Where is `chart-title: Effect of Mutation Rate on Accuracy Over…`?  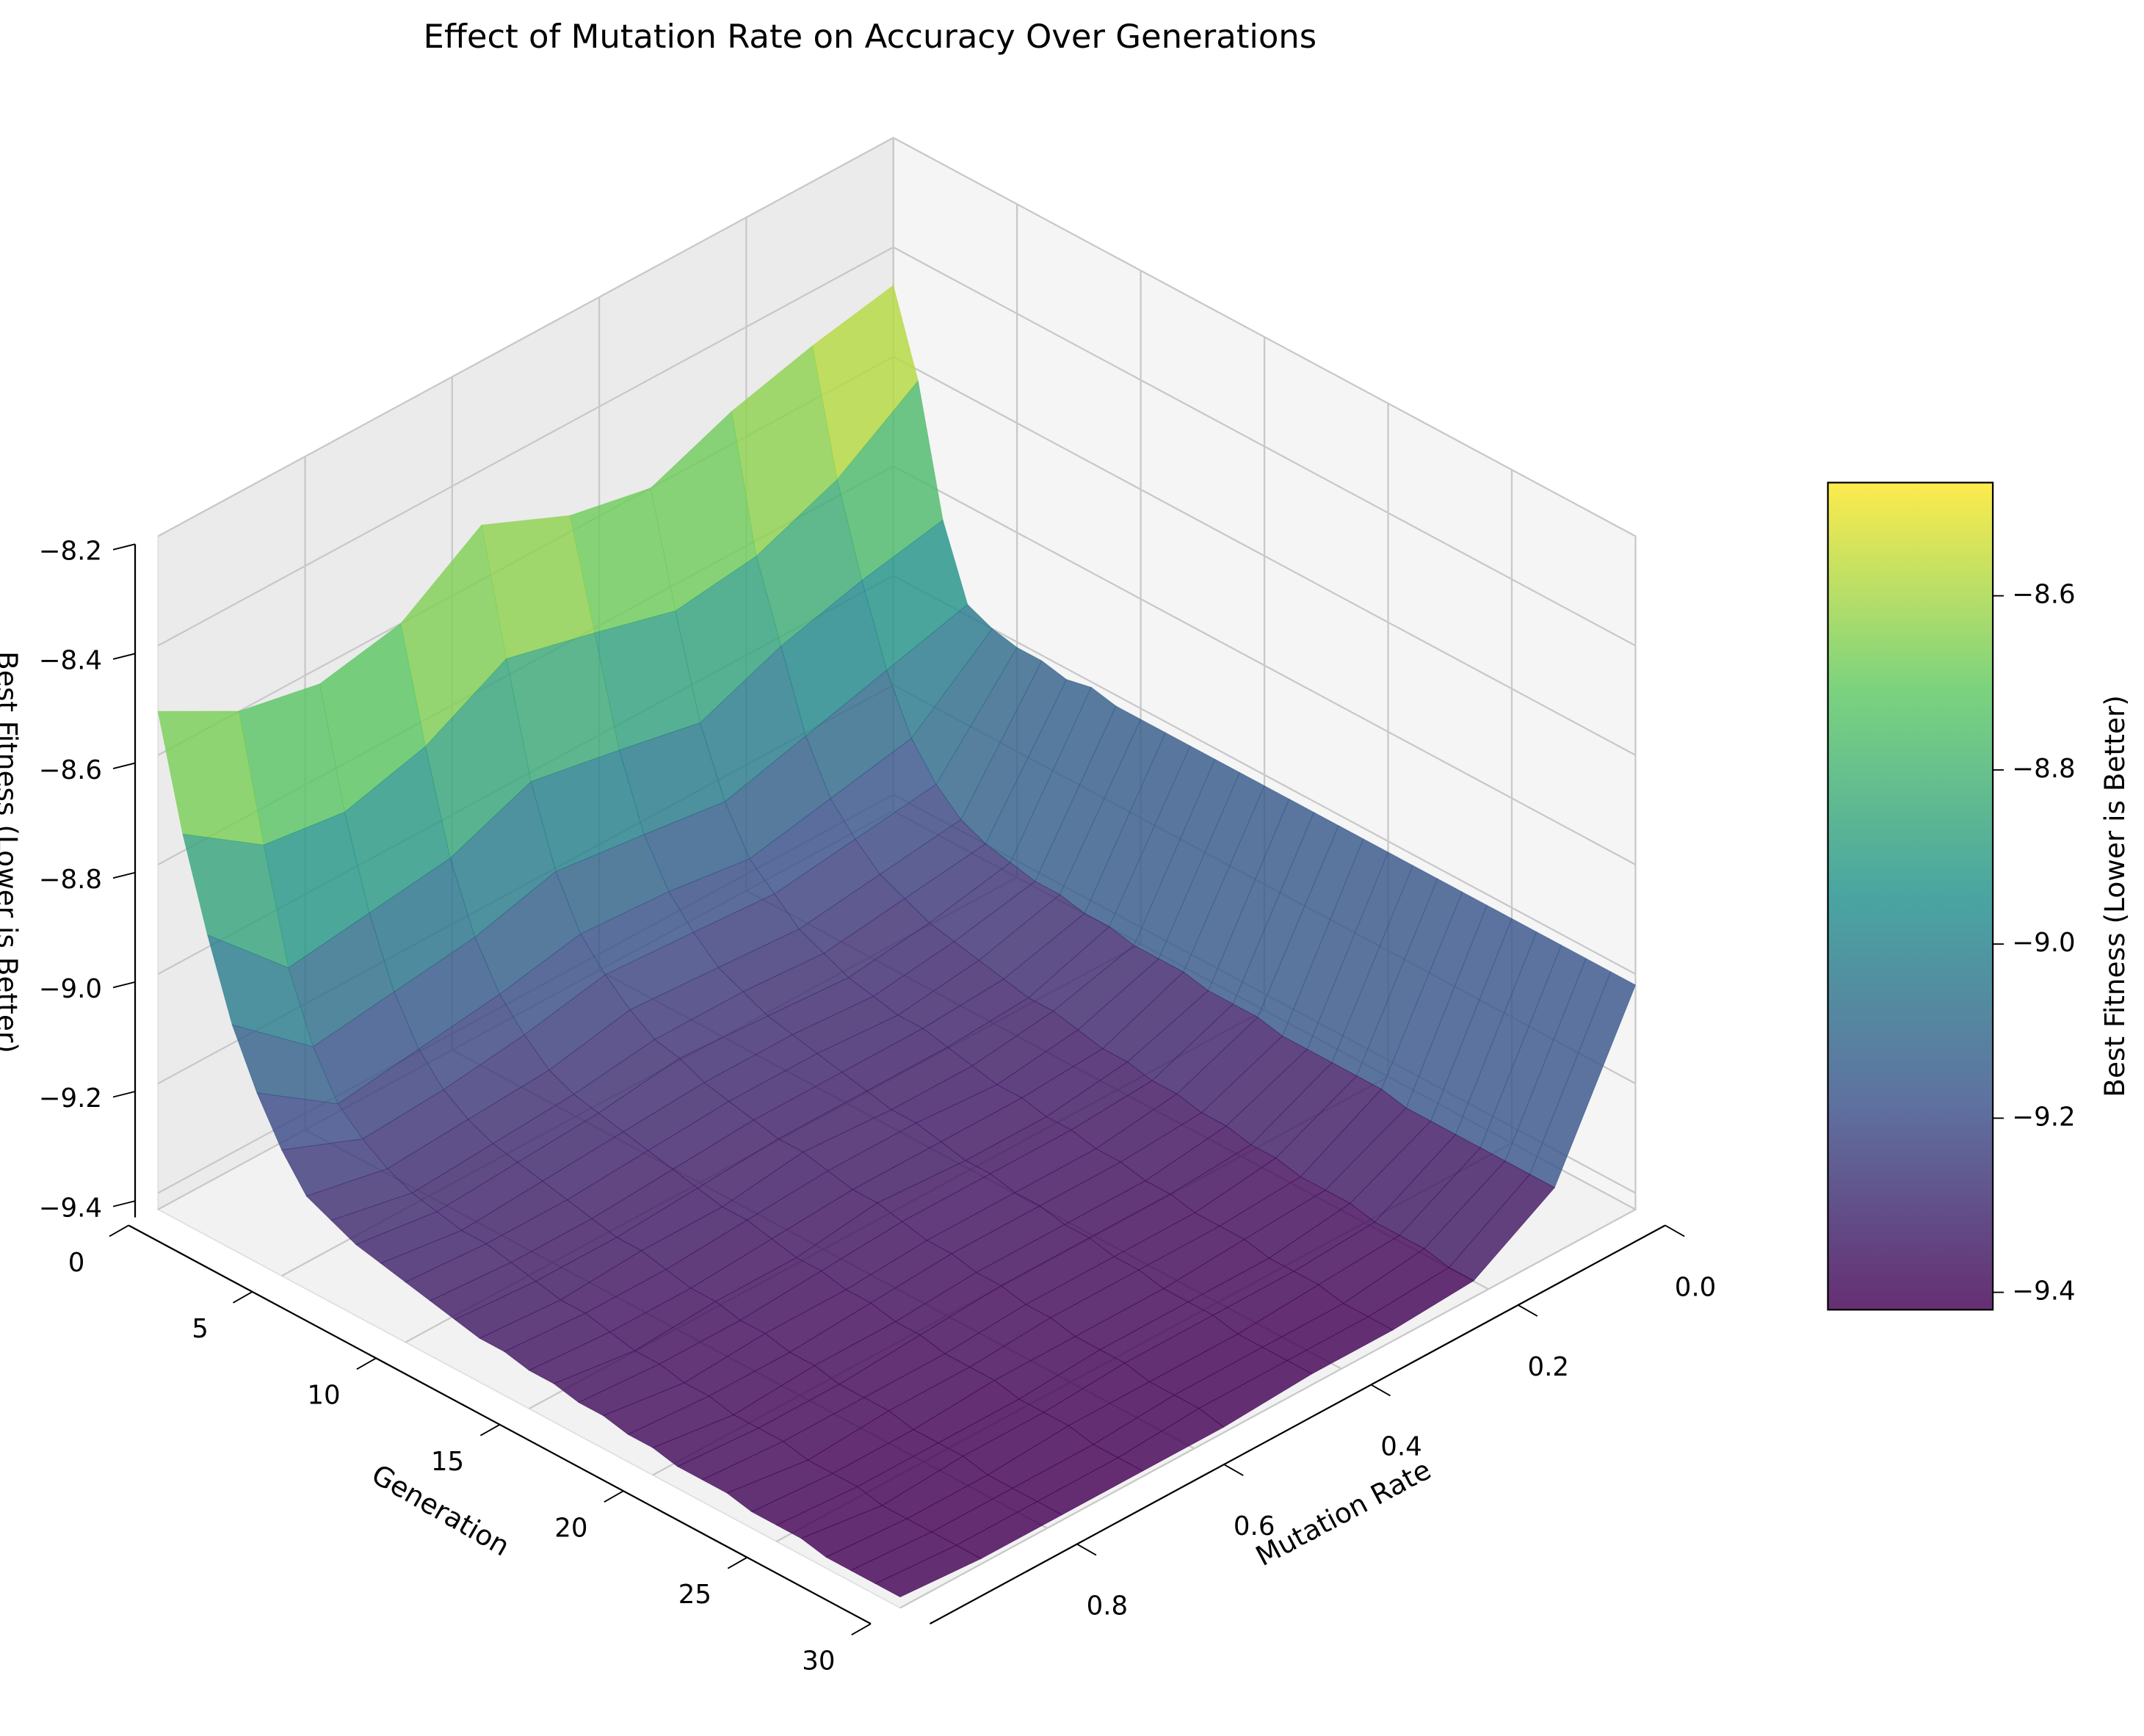
chart-title: Effect of Mutation Rate on Accuracy Over… is located at coordinates (870, 36).